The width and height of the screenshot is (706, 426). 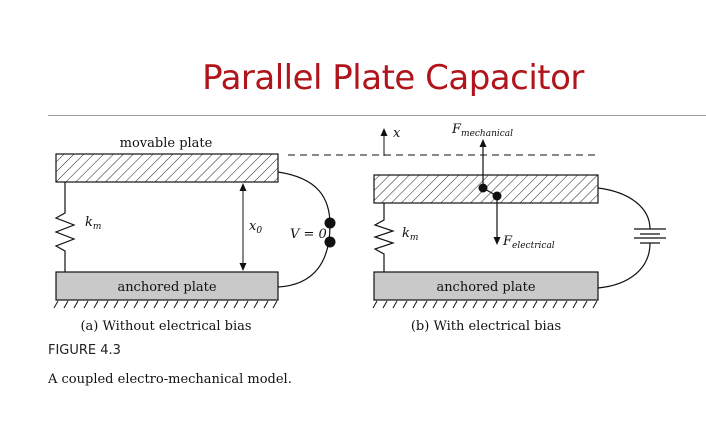 What do you see at coordinates (77, 227) in the screenshot?
I see `spring-a: km` at bounding box center [77, 227].